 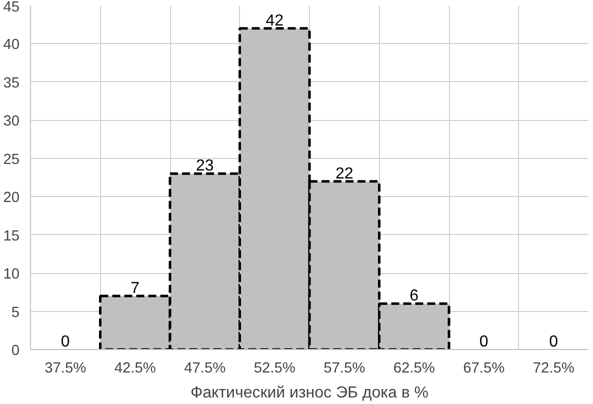 I want to click on y-tick-label: 0, so click(x=15, y=351).